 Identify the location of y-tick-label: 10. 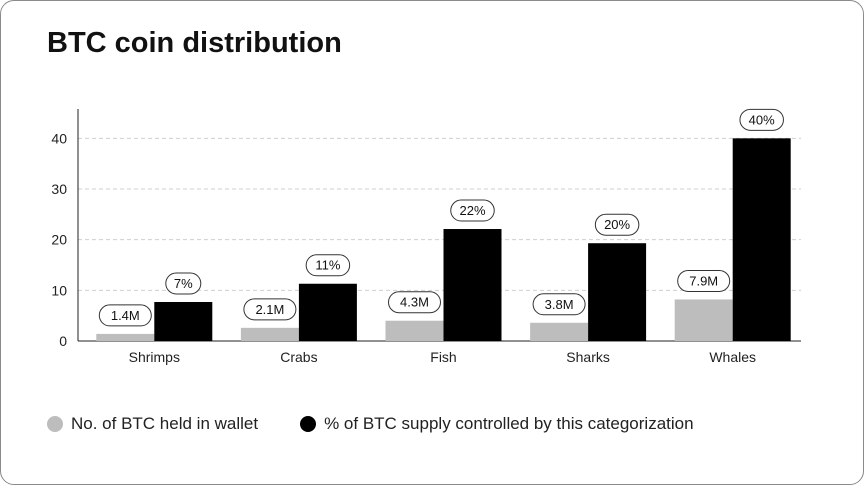
(59, 290).